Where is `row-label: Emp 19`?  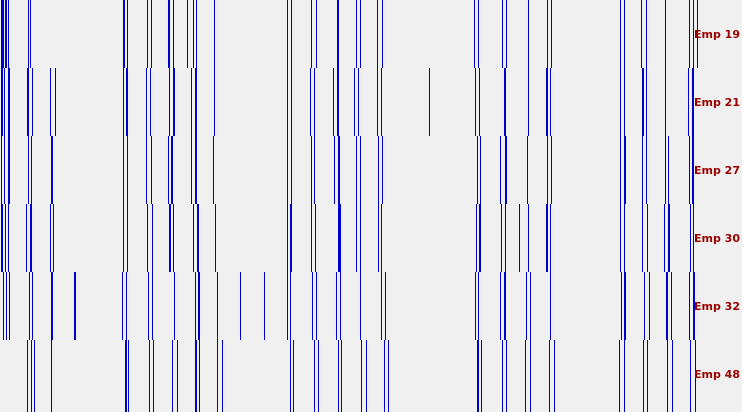
row-label: Emp 19 is located at coordinates (717, 34).